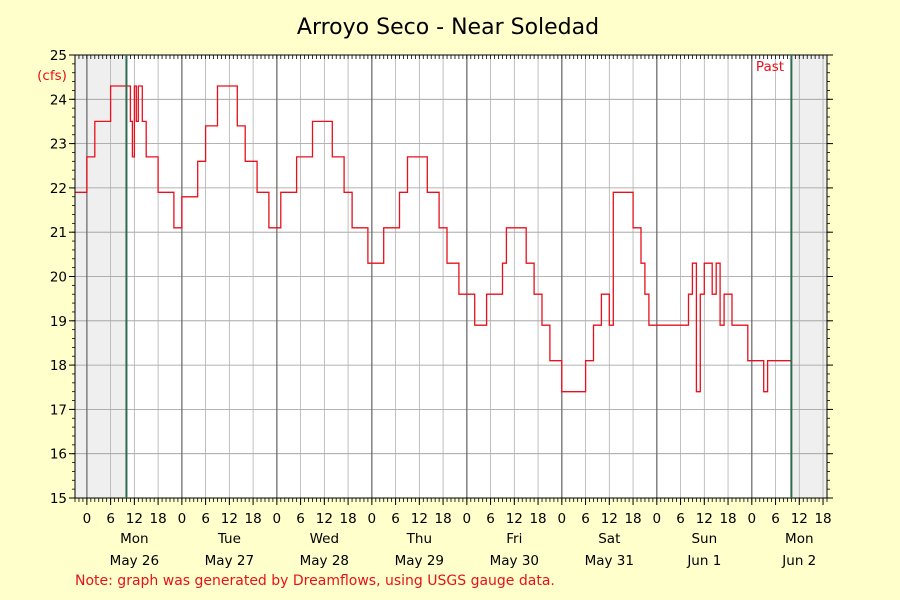 The height and width of the screenshot is (600, 900). What do you see at coordinates (58, 100) in the screenshot?
I see `y-tick-label: 24` at bounding box center [58, 100].